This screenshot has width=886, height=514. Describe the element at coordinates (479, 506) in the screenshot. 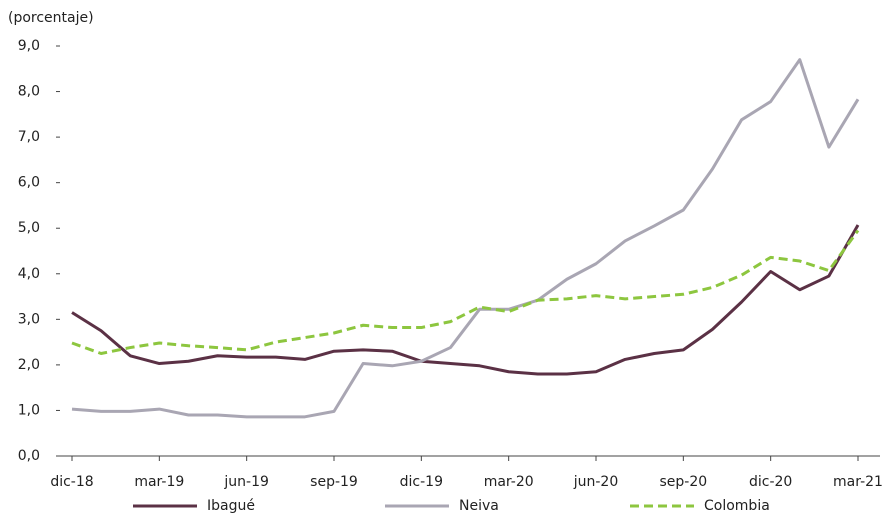

I see `legend-label: Neiva` at that location.